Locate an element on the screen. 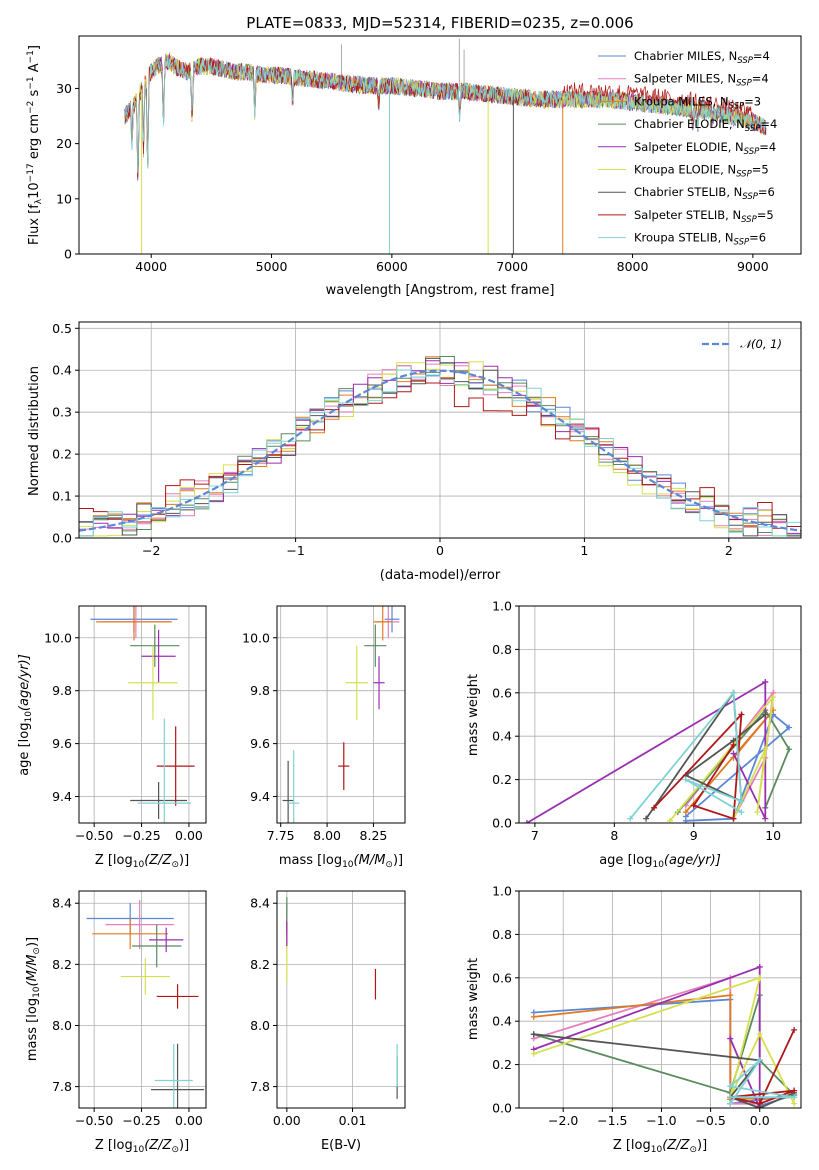  residuals-ylabel: Normed distribution is located at coordinates (34, 431).